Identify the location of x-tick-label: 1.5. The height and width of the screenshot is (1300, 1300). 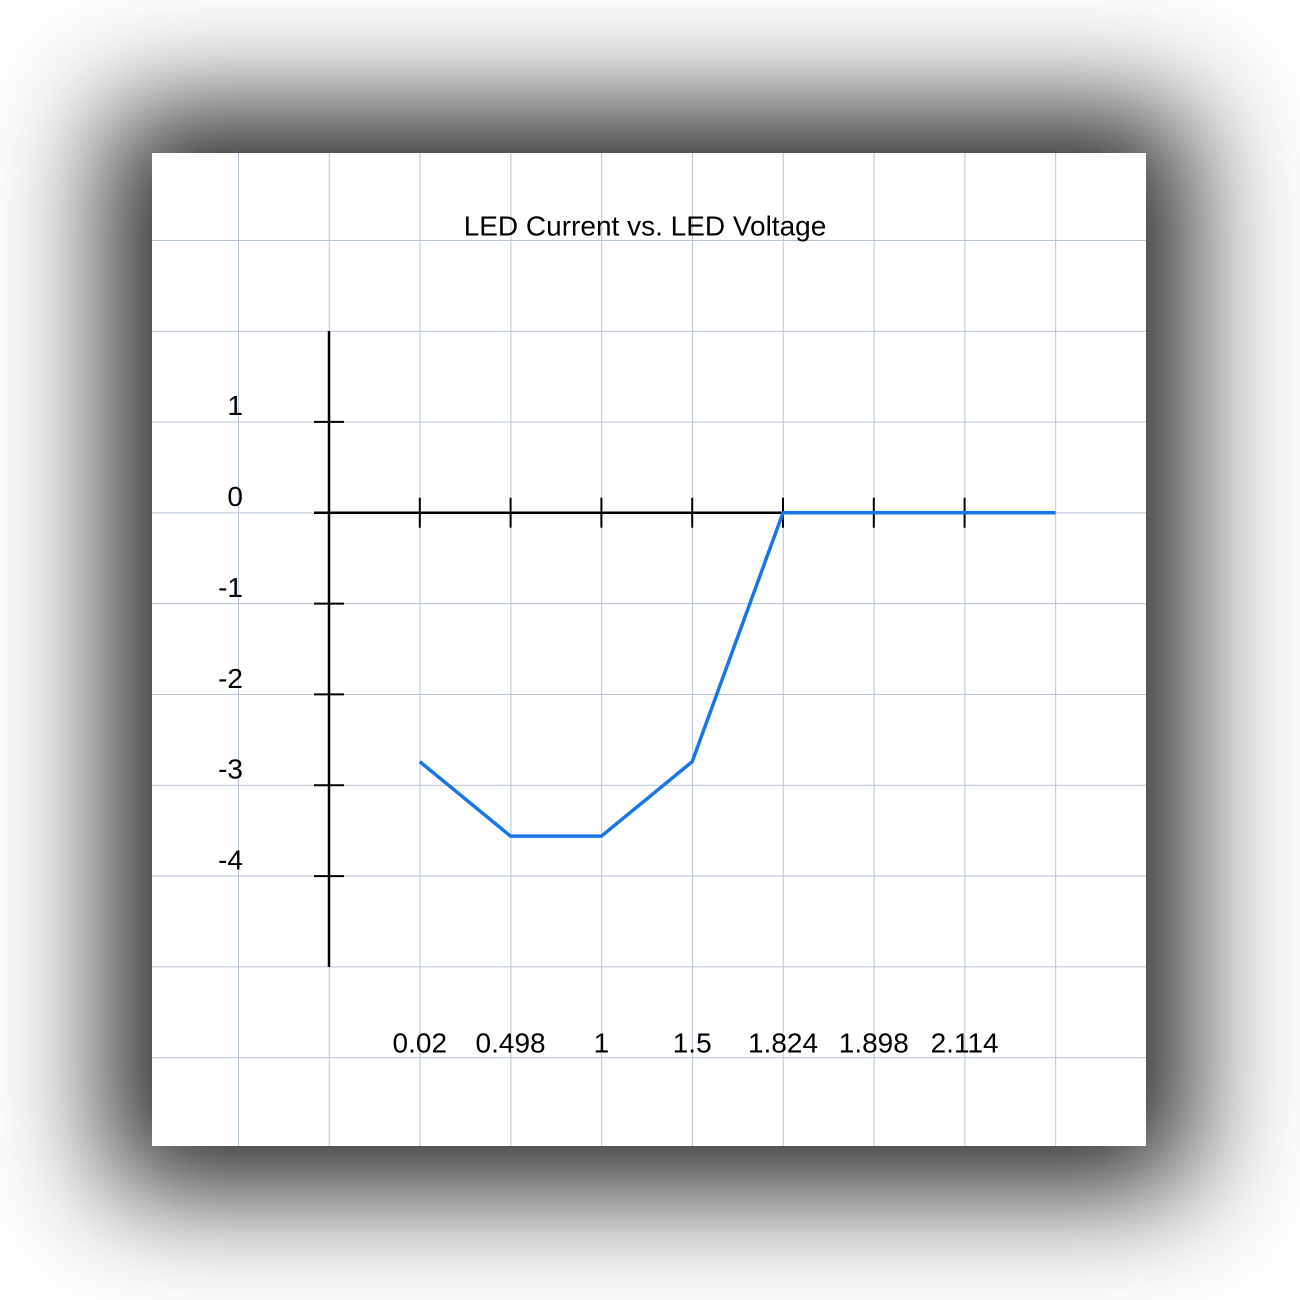
(692, 1042).